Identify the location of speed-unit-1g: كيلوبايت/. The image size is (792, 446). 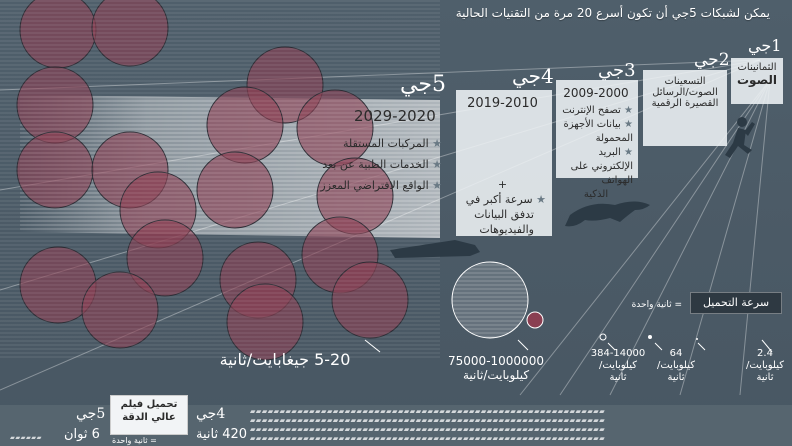
(765, 365).